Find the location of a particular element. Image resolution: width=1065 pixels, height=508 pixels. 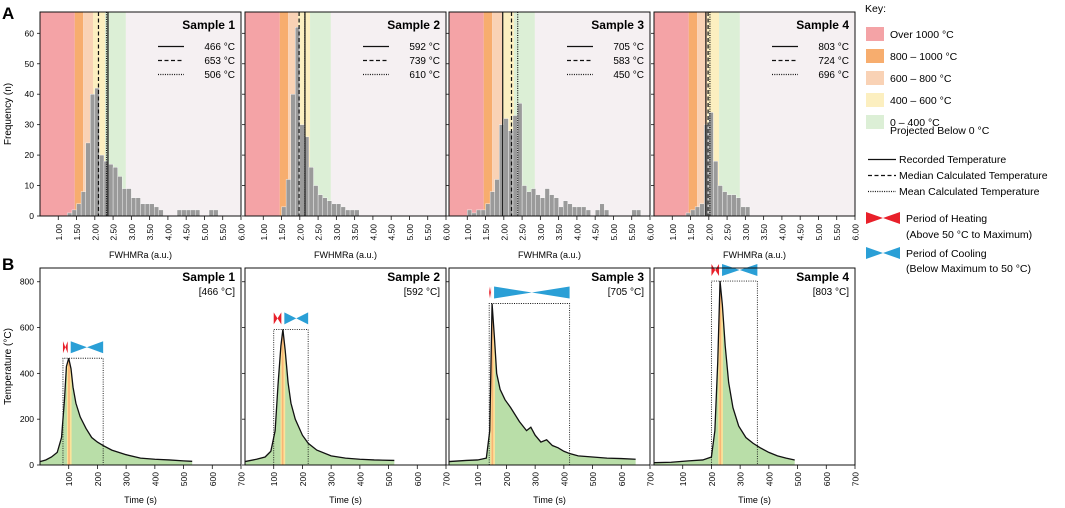

median-legend-label: 653 °C is located at coordinates (219, 61).